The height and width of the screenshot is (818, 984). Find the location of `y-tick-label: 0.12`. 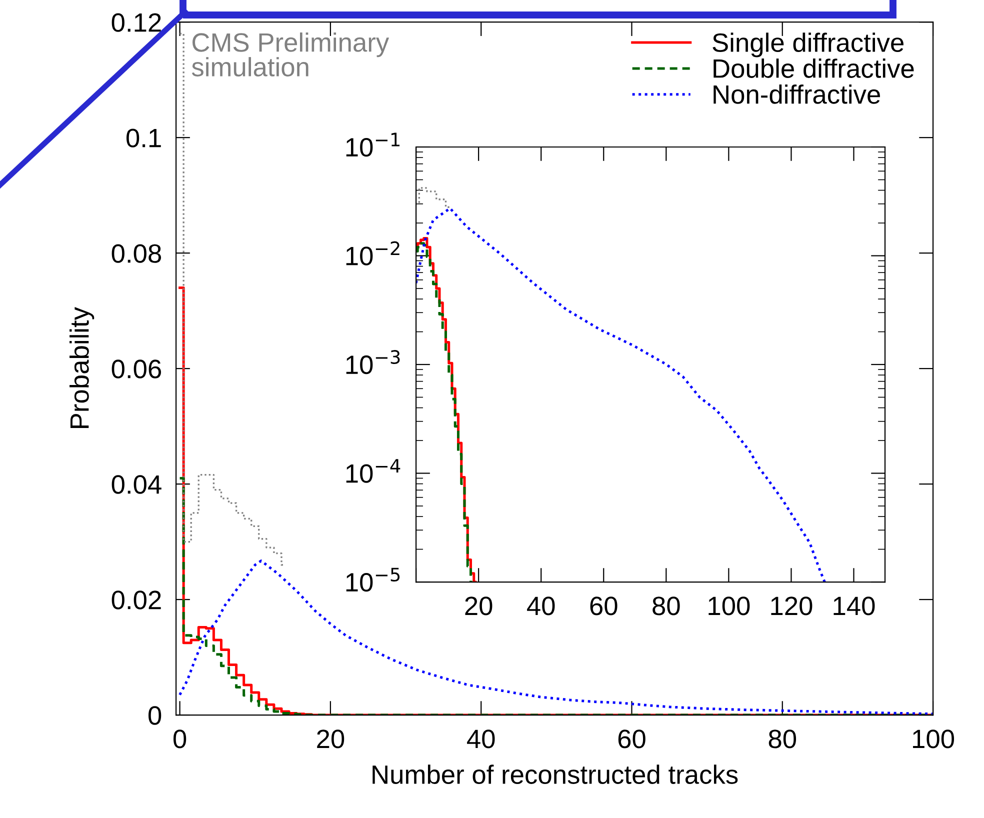

y-tick-label: 0.12 is located at coordinates (136, 22).